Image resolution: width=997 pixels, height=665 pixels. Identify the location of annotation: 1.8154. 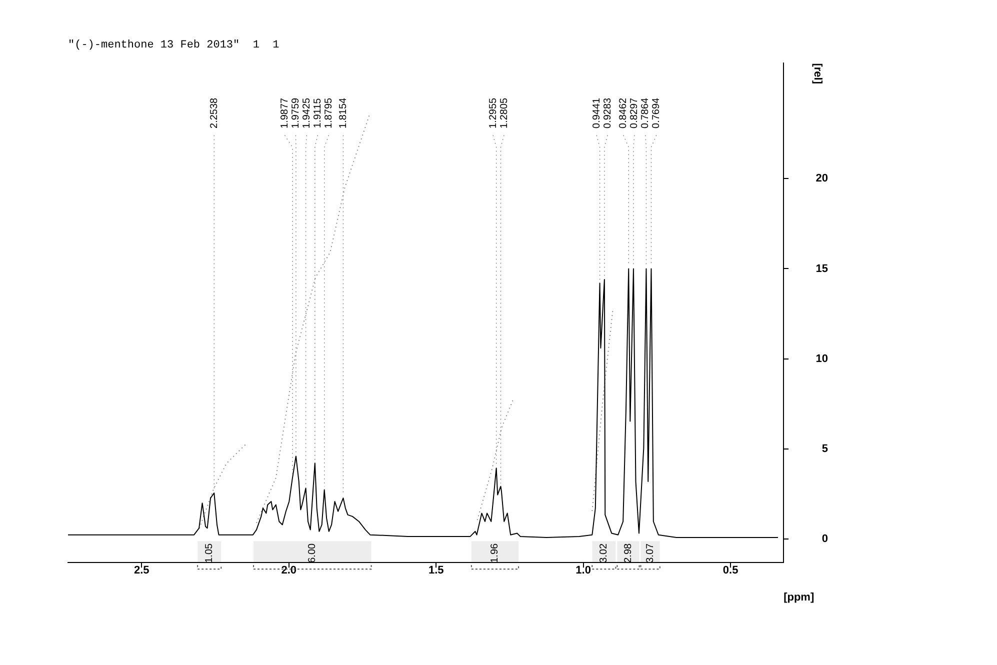
(343, 112).